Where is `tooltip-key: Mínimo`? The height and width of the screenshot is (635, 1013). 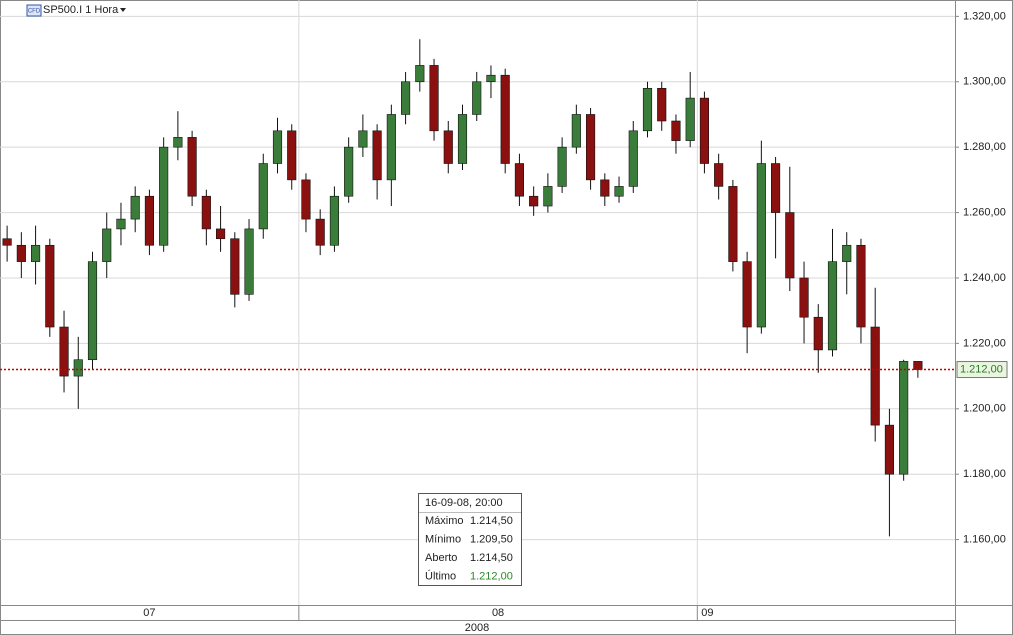 tooltip-key: Mínimo is located at coordinates (443, 539).